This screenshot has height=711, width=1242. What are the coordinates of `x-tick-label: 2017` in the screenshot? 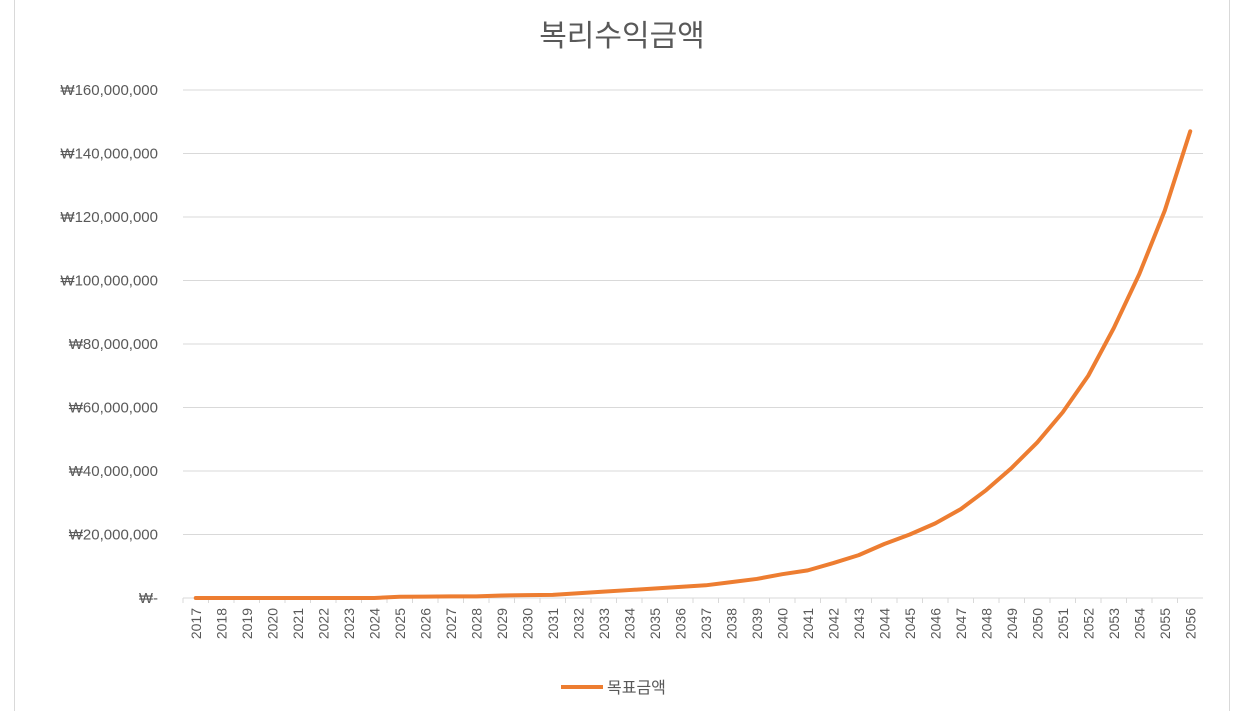 It's located at (196, 623).